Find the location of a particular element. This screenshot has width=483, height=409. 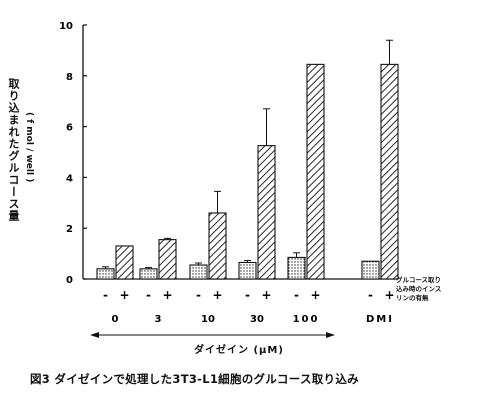

y-tick-label: 2 is located at coordinates (69, 229).